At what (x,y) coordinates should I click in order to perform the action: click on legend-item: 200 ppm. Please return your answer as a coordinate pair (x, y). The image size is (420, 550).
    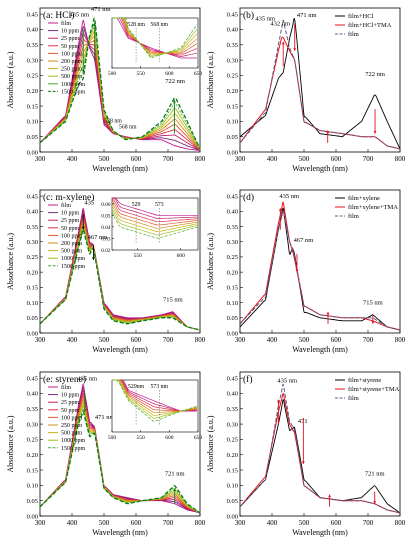
    Looking at the image, I should click on (72, 244).